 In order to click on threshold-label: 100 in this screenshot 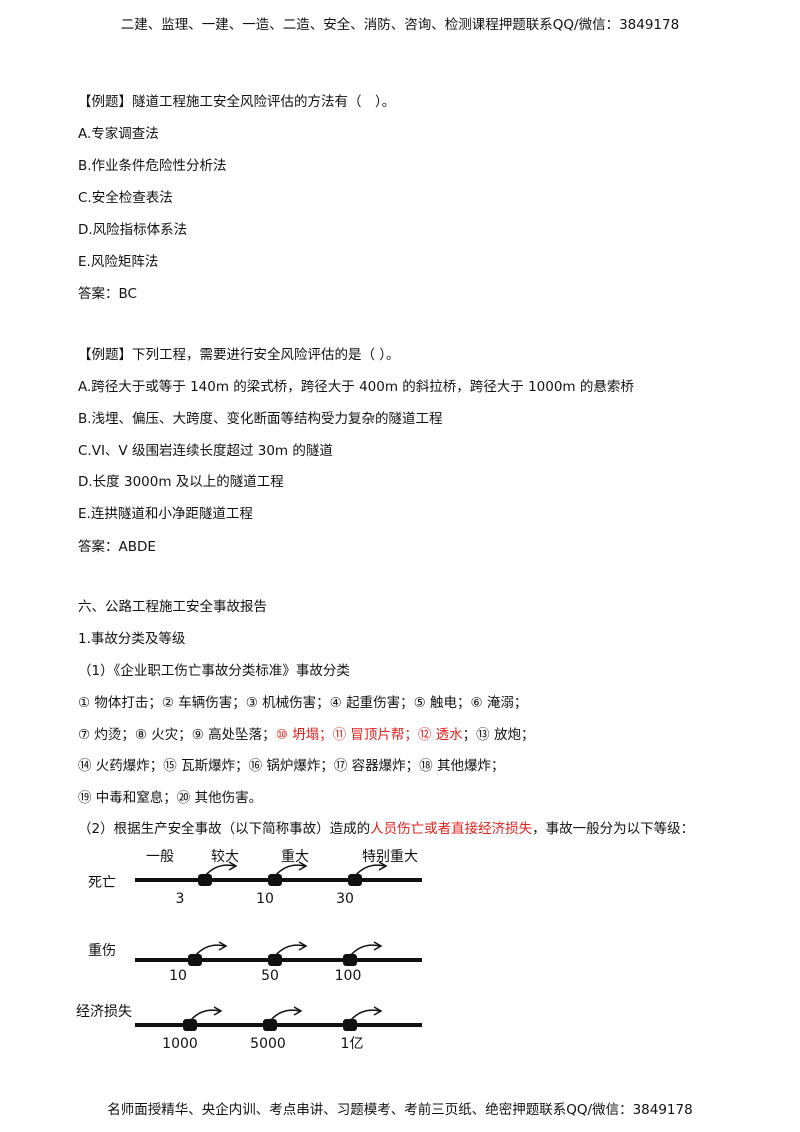, I will do `click(348, 976)`.